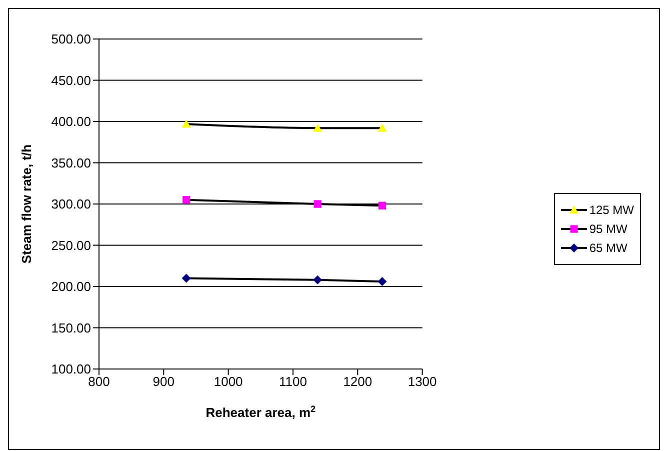 The width and height of the screenshot is (666, 451). I want to click on y-tick-label: 150.00, so click(71, 328).